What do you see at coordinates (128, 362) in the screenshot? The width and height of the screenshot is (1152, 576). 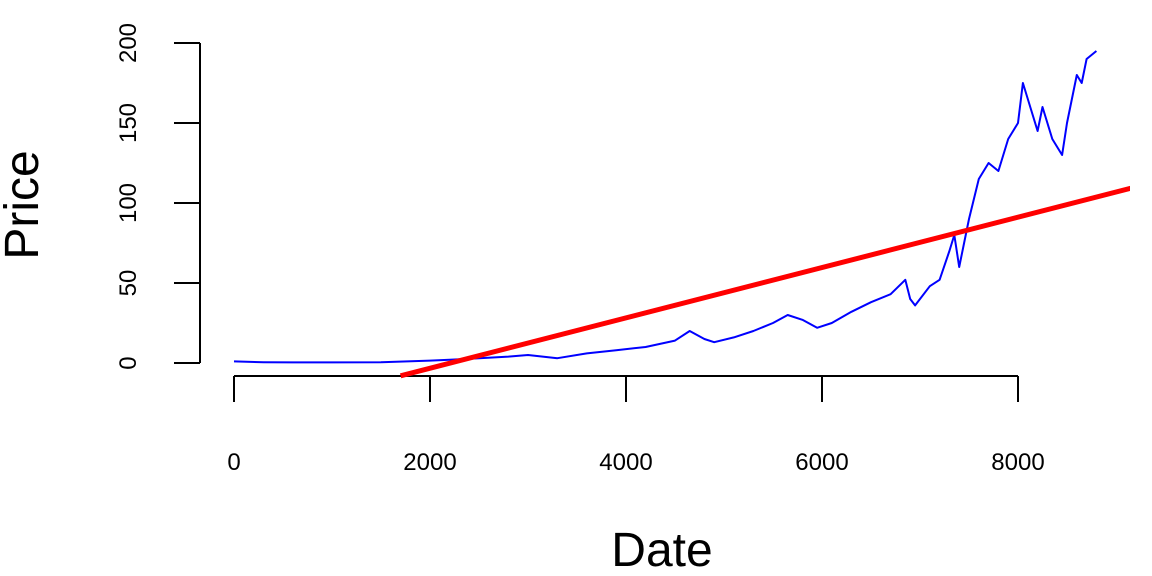 I see `y-tick-label: 0` at bounding box center [128, 362].